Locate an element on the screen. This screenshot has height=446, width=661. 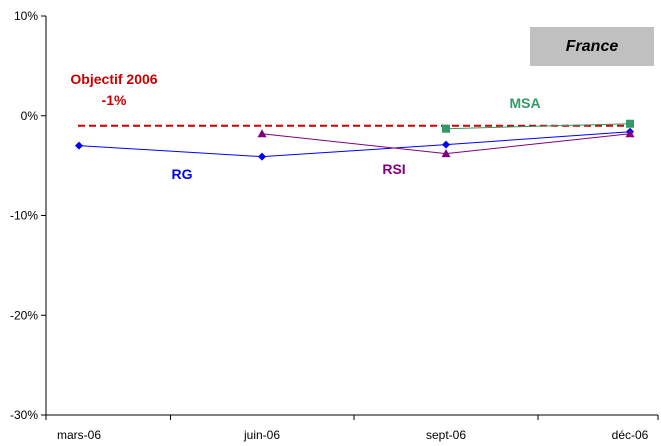
y-tick-label: -20% is located at coordinates (24, 315).